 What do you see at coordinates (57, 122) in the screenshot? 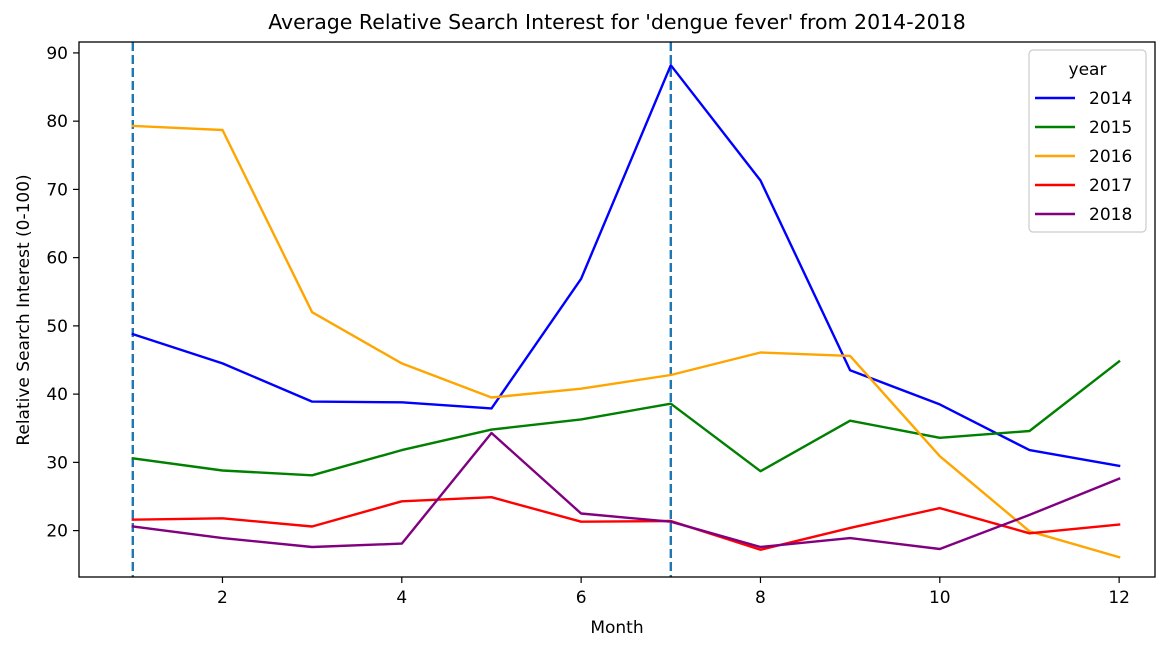
I see `y-tick-label-80: 80` at bounding box center [57, 122].